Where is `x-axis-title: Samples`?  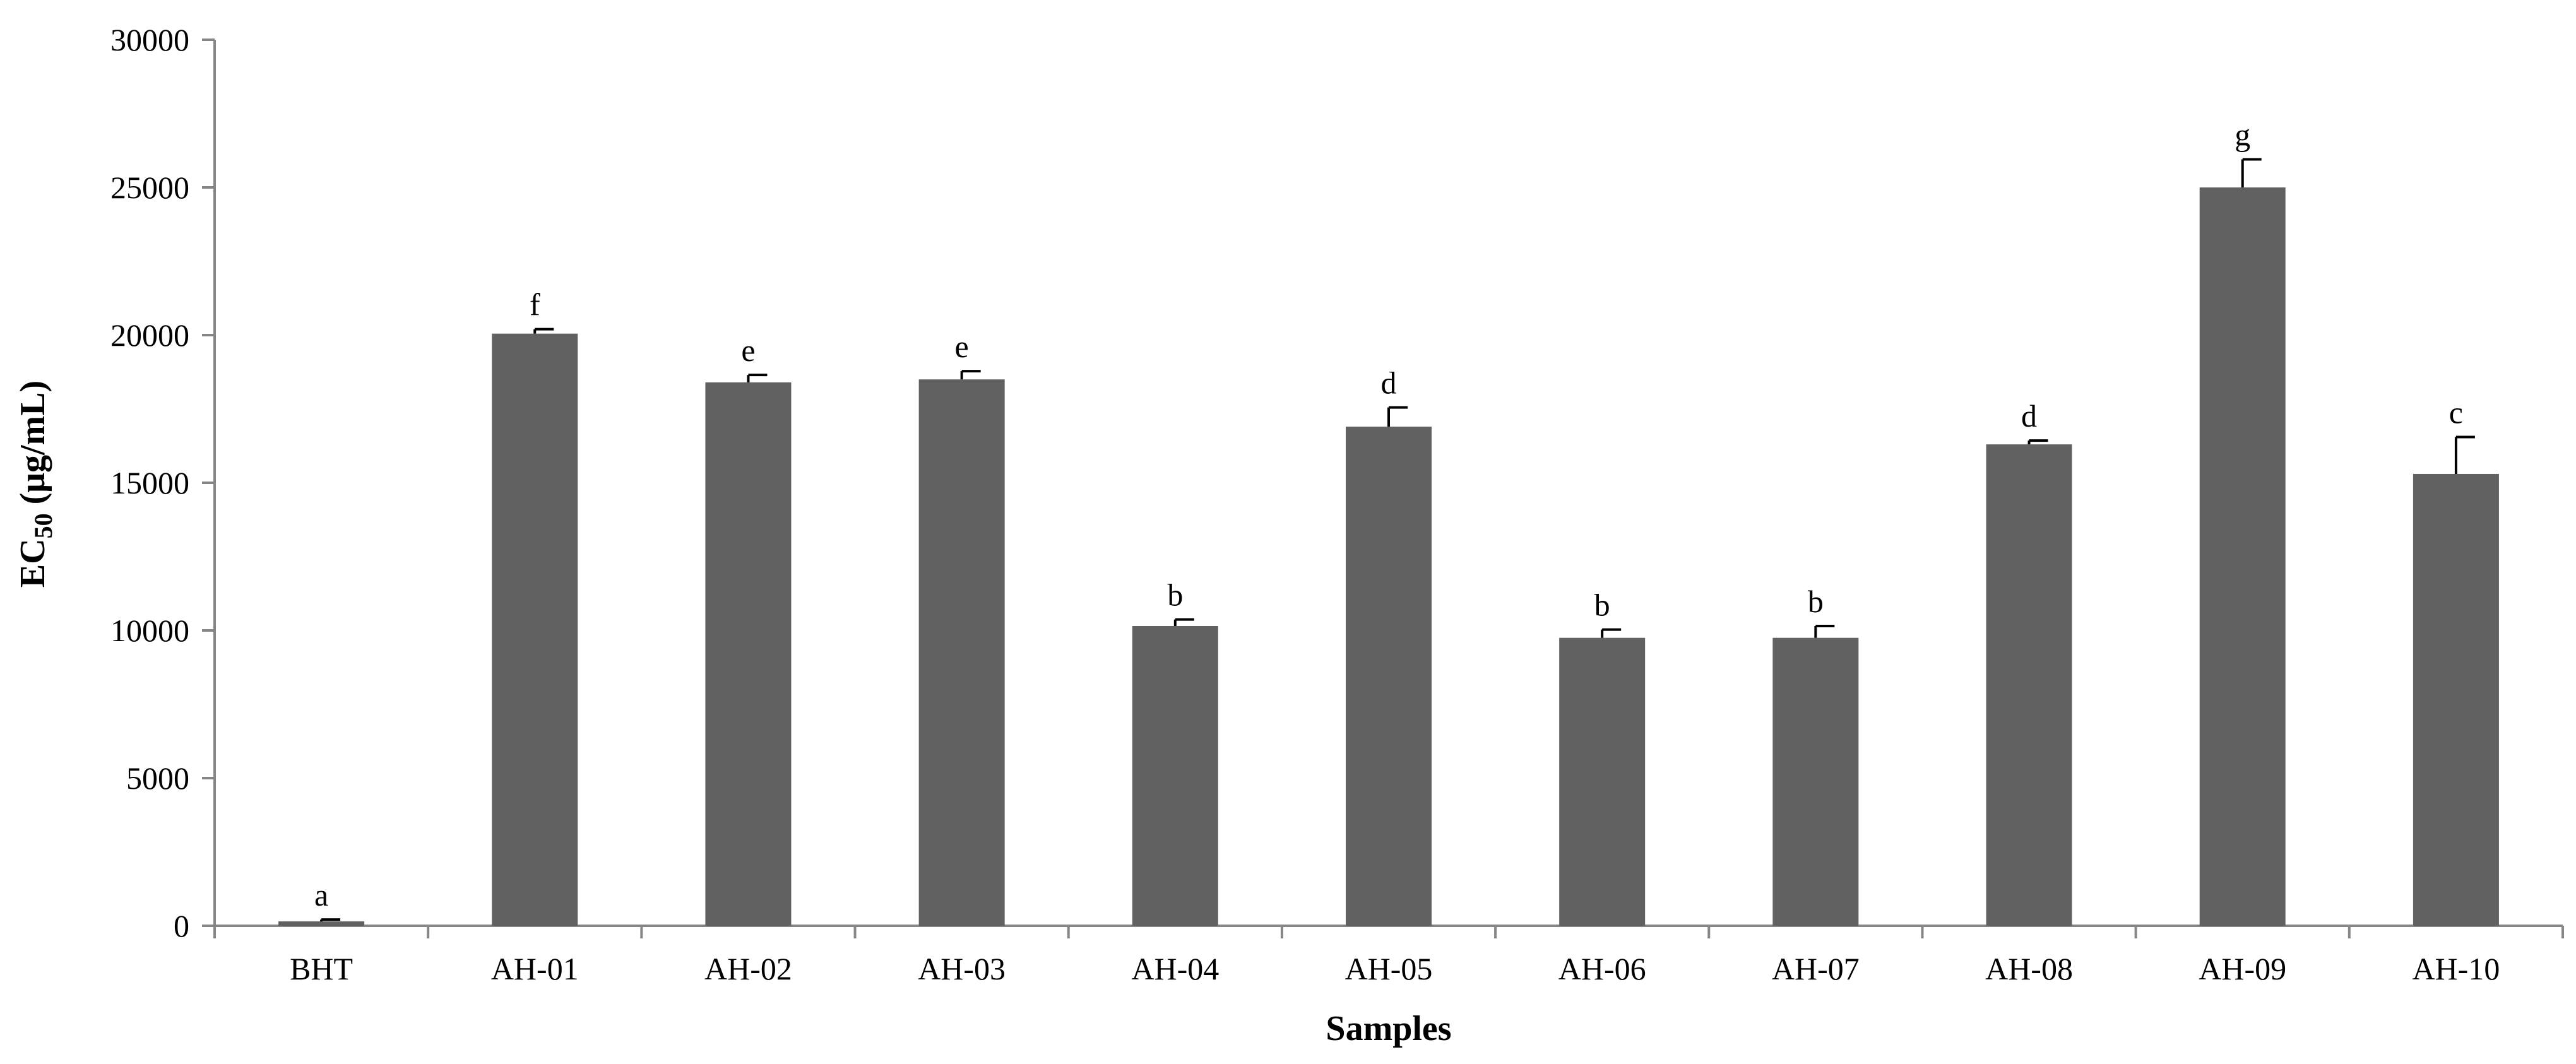
x-axis-title: Samples is located at coordinates (1389, 1028).